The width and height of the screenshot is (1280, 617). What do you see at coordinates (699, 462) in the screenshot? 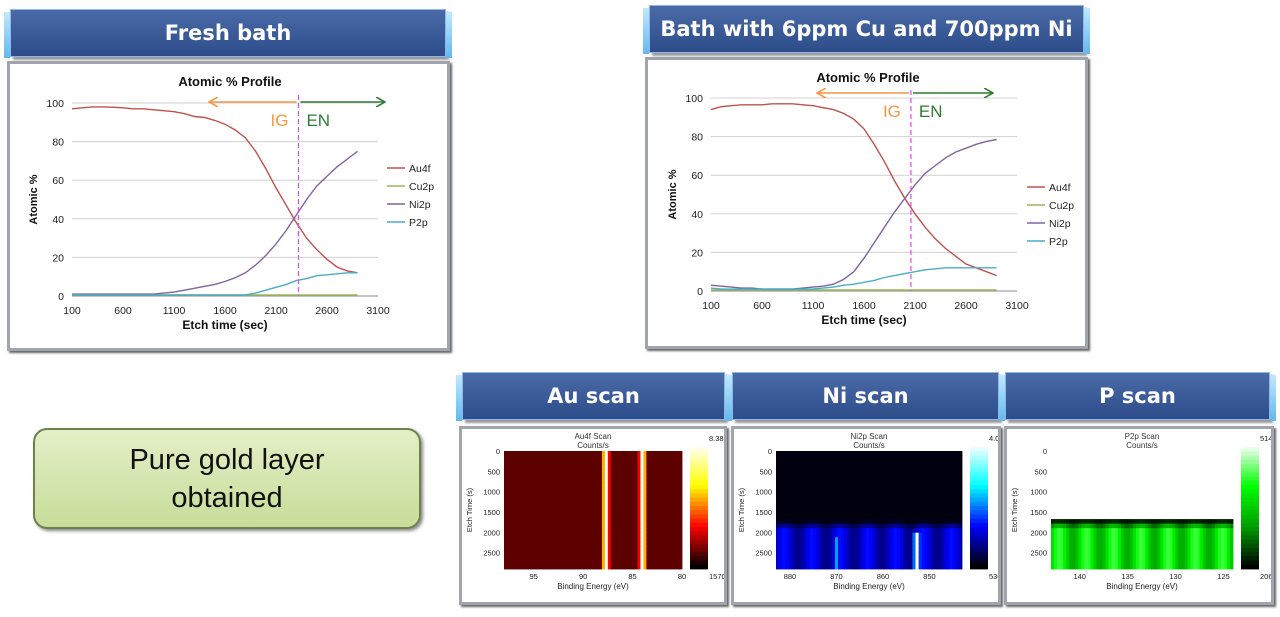
I see `colorbar-segment` at bounding box center [699, 462].